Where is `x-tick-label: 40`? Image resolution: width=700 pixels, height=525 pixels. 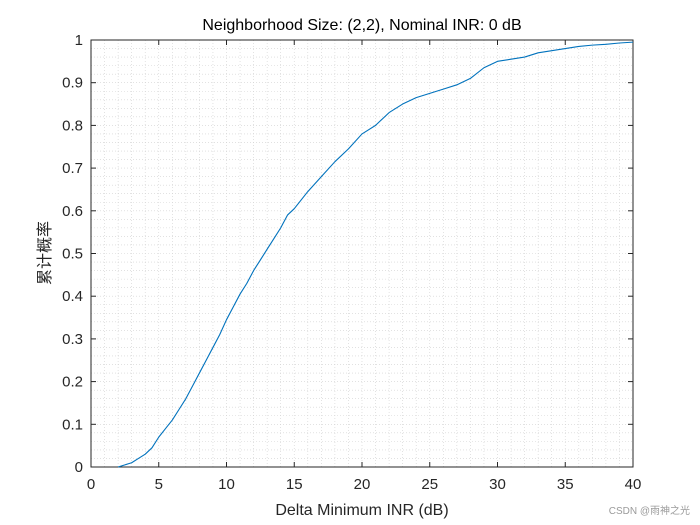
x-tick-label: 40 is located at coordinates (633, 484).